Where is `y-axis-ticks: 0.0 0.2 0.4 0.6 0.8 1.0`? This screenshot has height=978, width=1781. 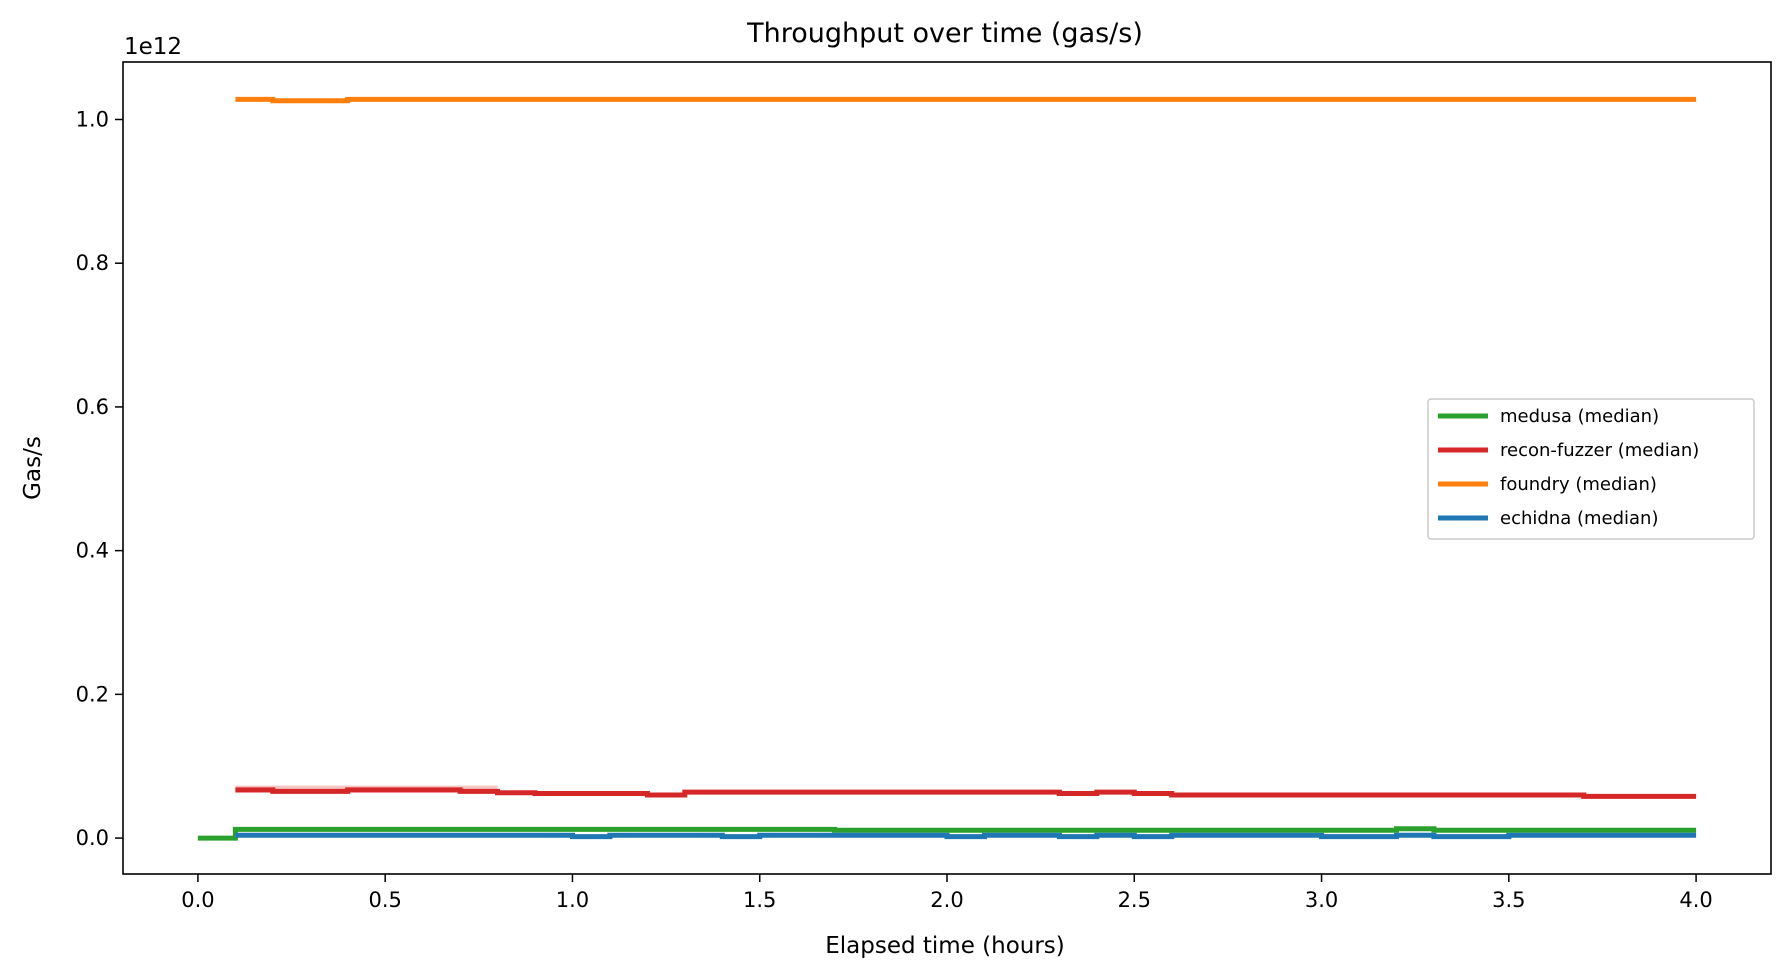
y-axis-ticks: 0.0 0.2 0.4 0.6 0.8 1.0 is located at coordinates (99, 478).